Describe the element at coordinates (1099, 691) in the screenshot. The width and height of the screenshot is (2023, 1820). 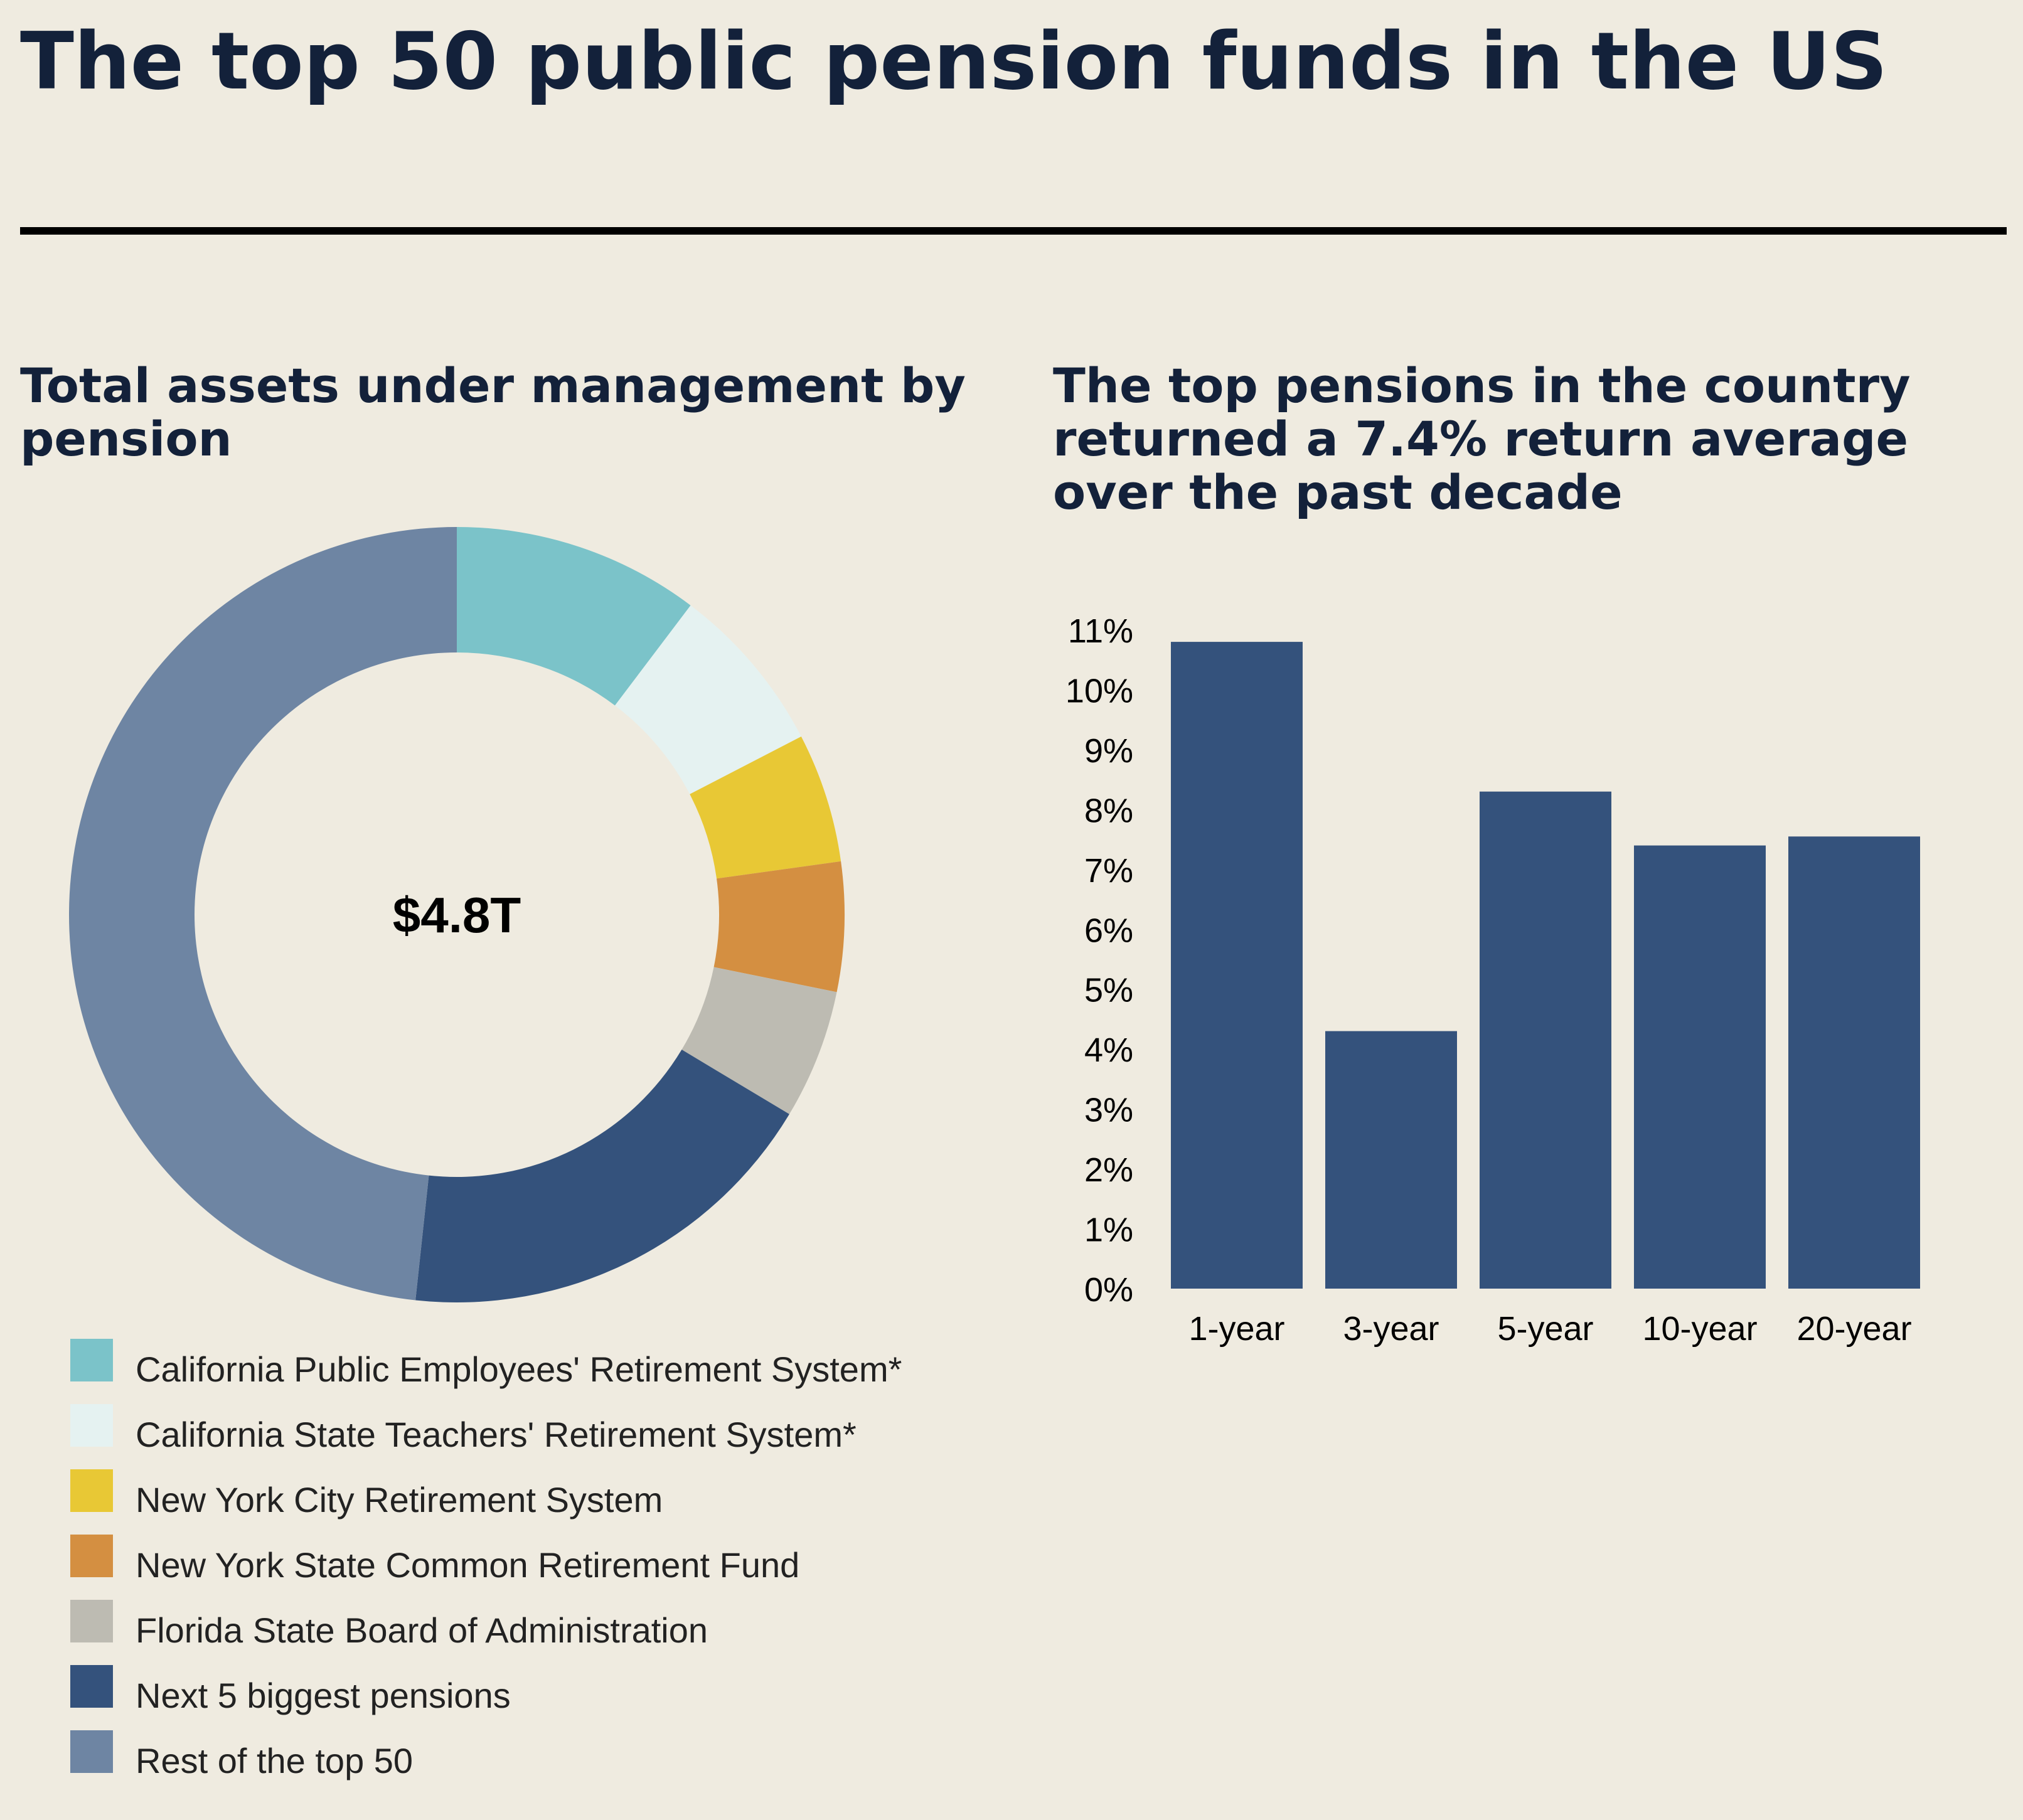
I see `y-tick-label: 10%` at that location.